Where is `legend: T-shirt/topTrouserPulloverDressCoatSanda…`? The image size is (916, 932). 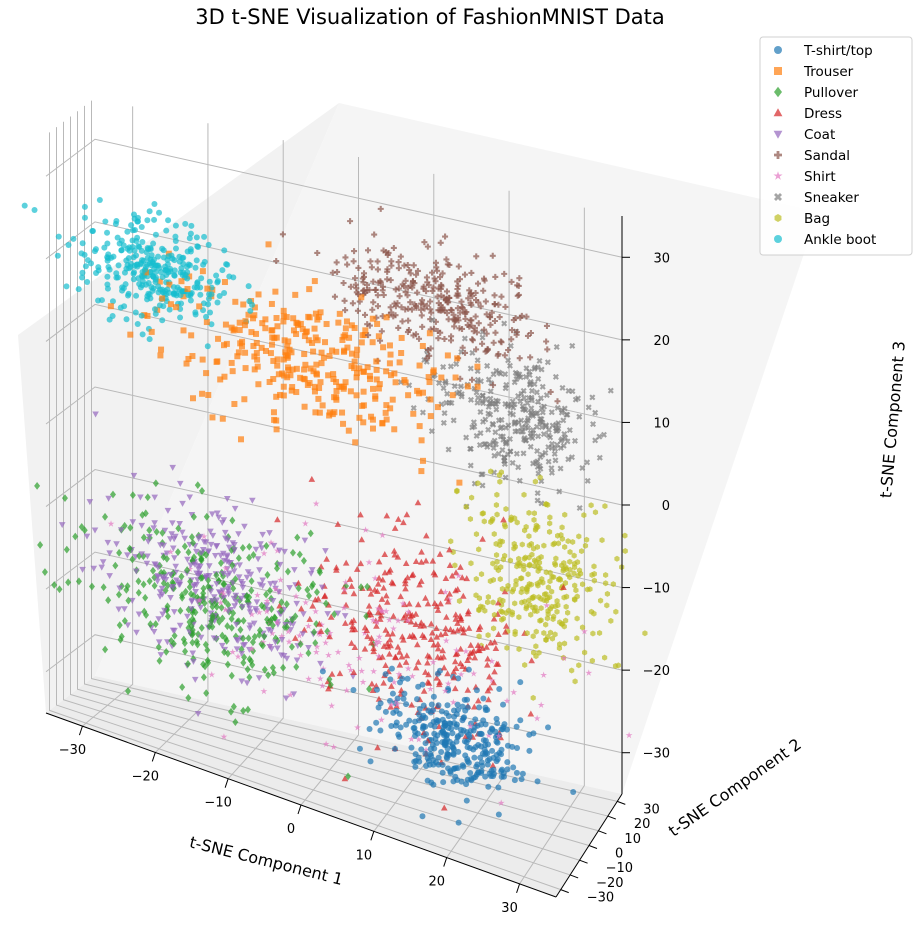
legend: T-shirt/topTrouserPulloverDressCoatSanda… is located at coordinates (836, 146).